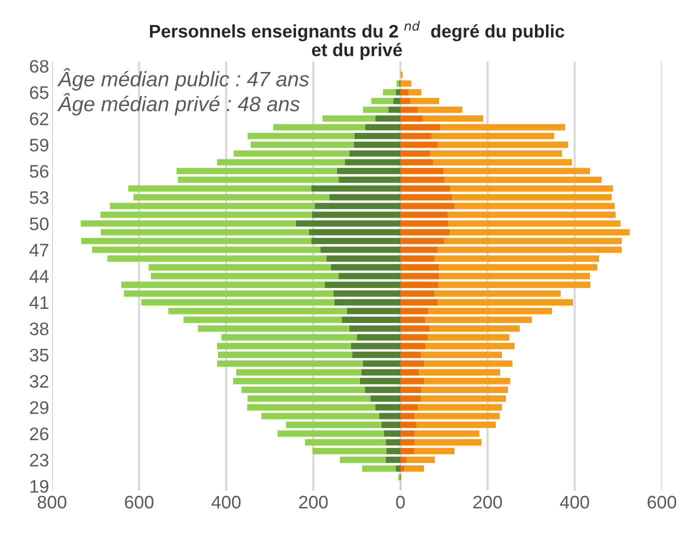 The image size is (693, 536). Describe the element at coordinates (39, 302) in the screenshot. I see `y-tick-label: 41` at that location.